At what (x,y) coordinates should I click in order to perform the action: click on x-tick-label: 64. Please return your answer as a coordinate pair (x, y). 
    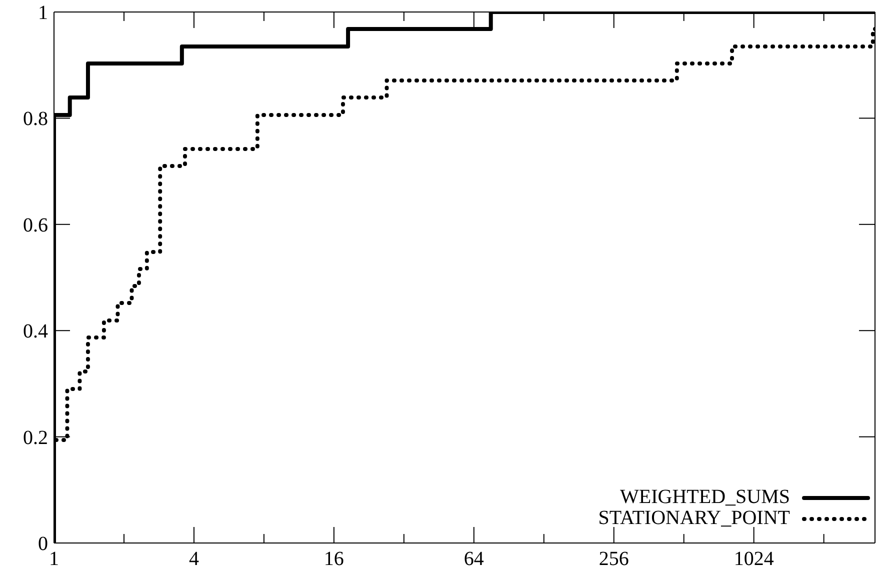
    Looking at the image, I should click on (474, 559).